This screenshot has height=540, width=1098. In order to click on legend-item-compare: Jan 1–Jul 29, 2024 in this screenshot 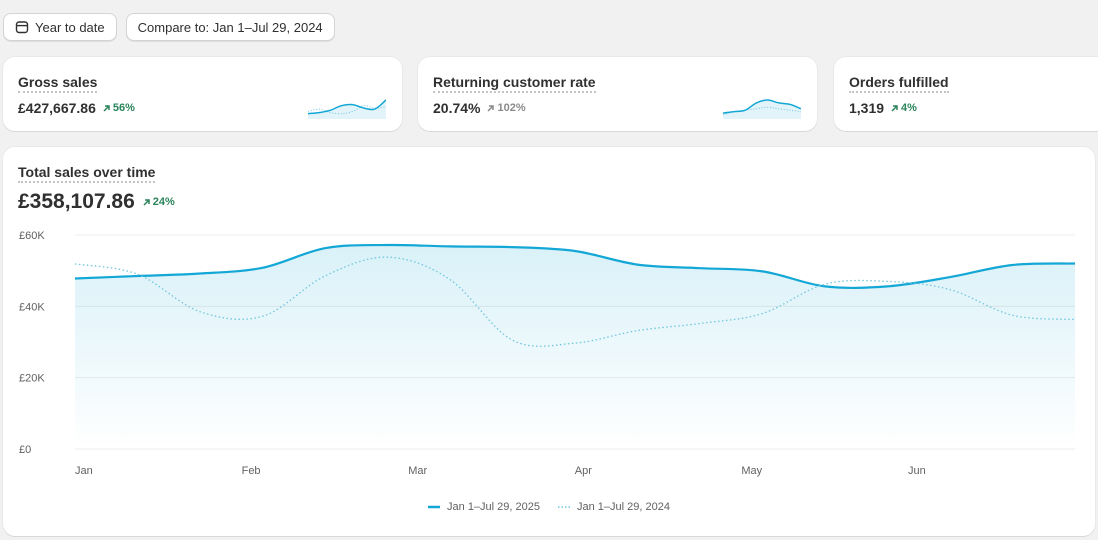, I will do `click(614, 507)`.